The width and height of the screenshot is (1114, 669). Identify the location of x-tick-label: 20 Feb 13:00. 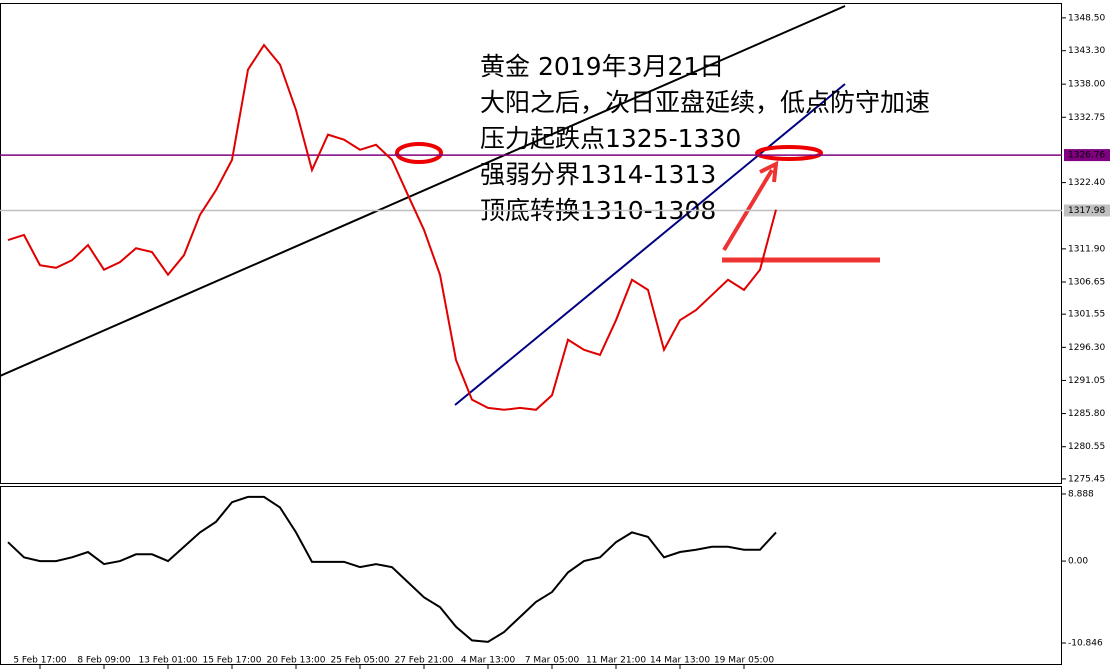
(295, 661).